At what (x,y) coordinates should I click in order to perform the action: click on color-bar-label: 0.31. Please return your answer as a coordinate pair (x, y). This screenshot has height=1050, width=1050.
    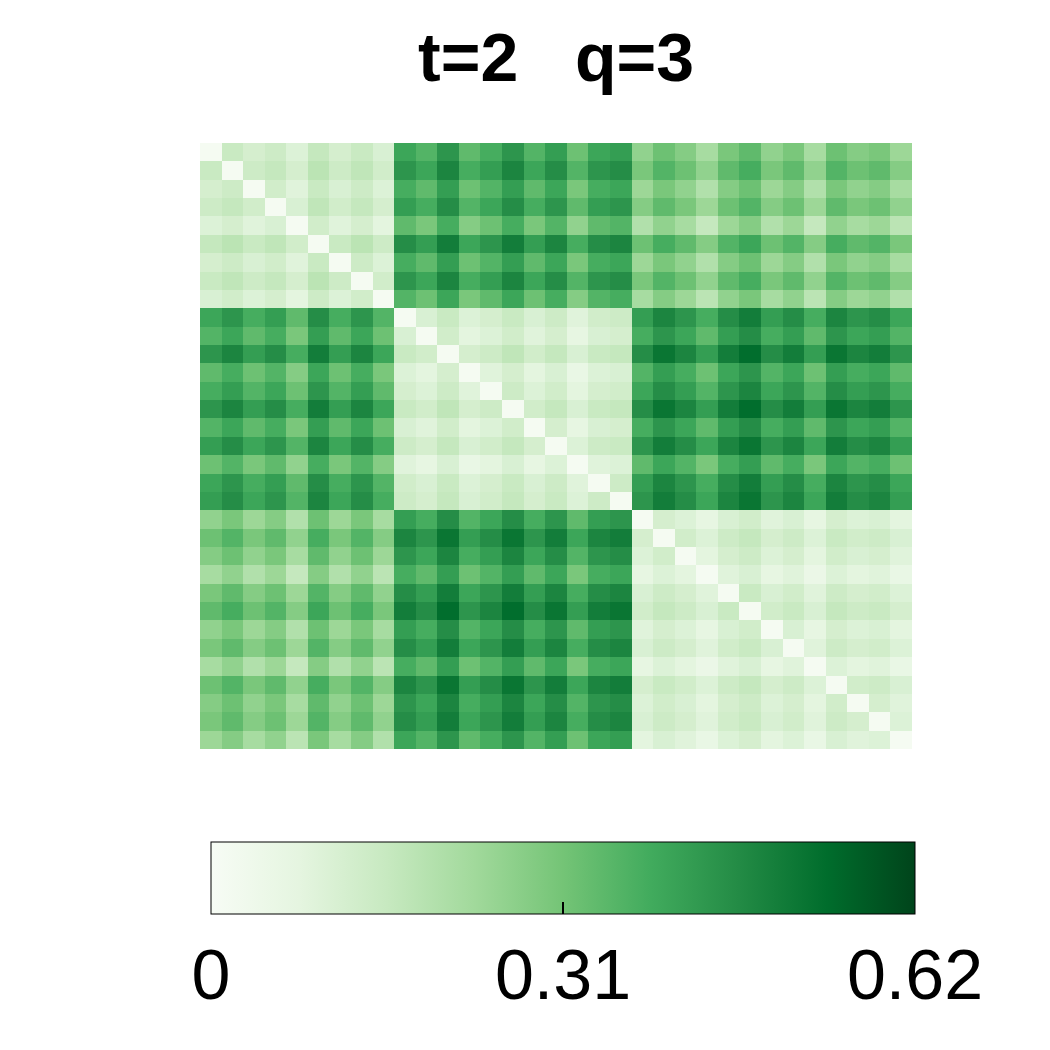
    Looking at the image, I should click on (563, 975).